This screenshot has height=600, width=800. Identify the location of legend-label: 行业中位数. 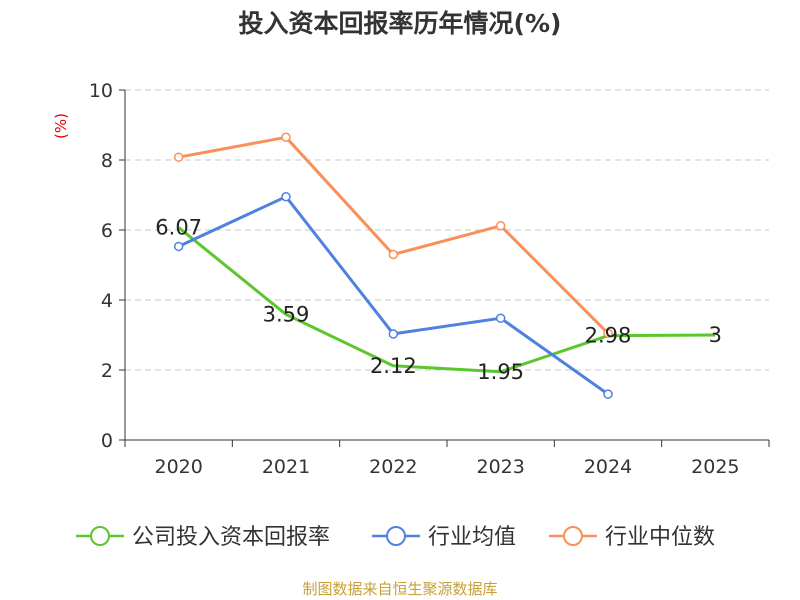
(660, 537).